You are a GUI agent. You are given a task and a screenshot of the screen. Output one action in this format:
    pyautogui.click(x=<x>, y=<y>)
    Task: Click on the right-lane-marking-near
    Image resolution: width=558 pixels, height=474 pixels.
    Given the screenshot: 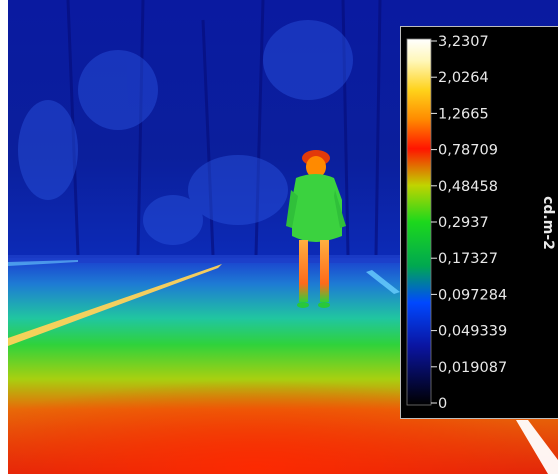 What is the action you would take?
    pyautogui.click(x=537, y=447)
    